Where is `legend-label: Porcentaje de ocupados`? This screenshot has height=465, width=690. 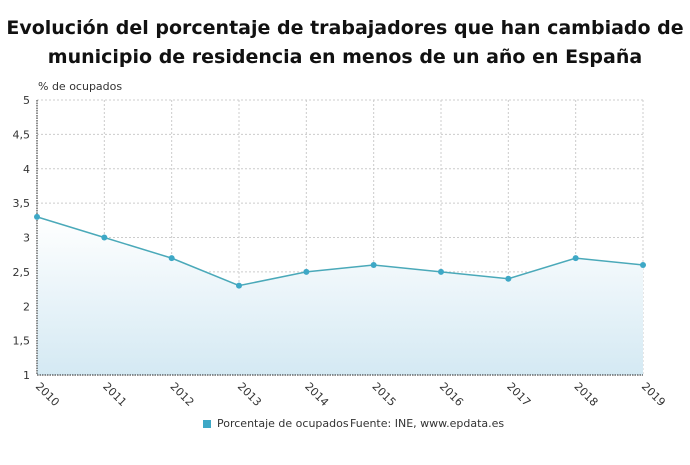
legend-label: Porcentaje de ocupados is located at coordinates (283, 423).